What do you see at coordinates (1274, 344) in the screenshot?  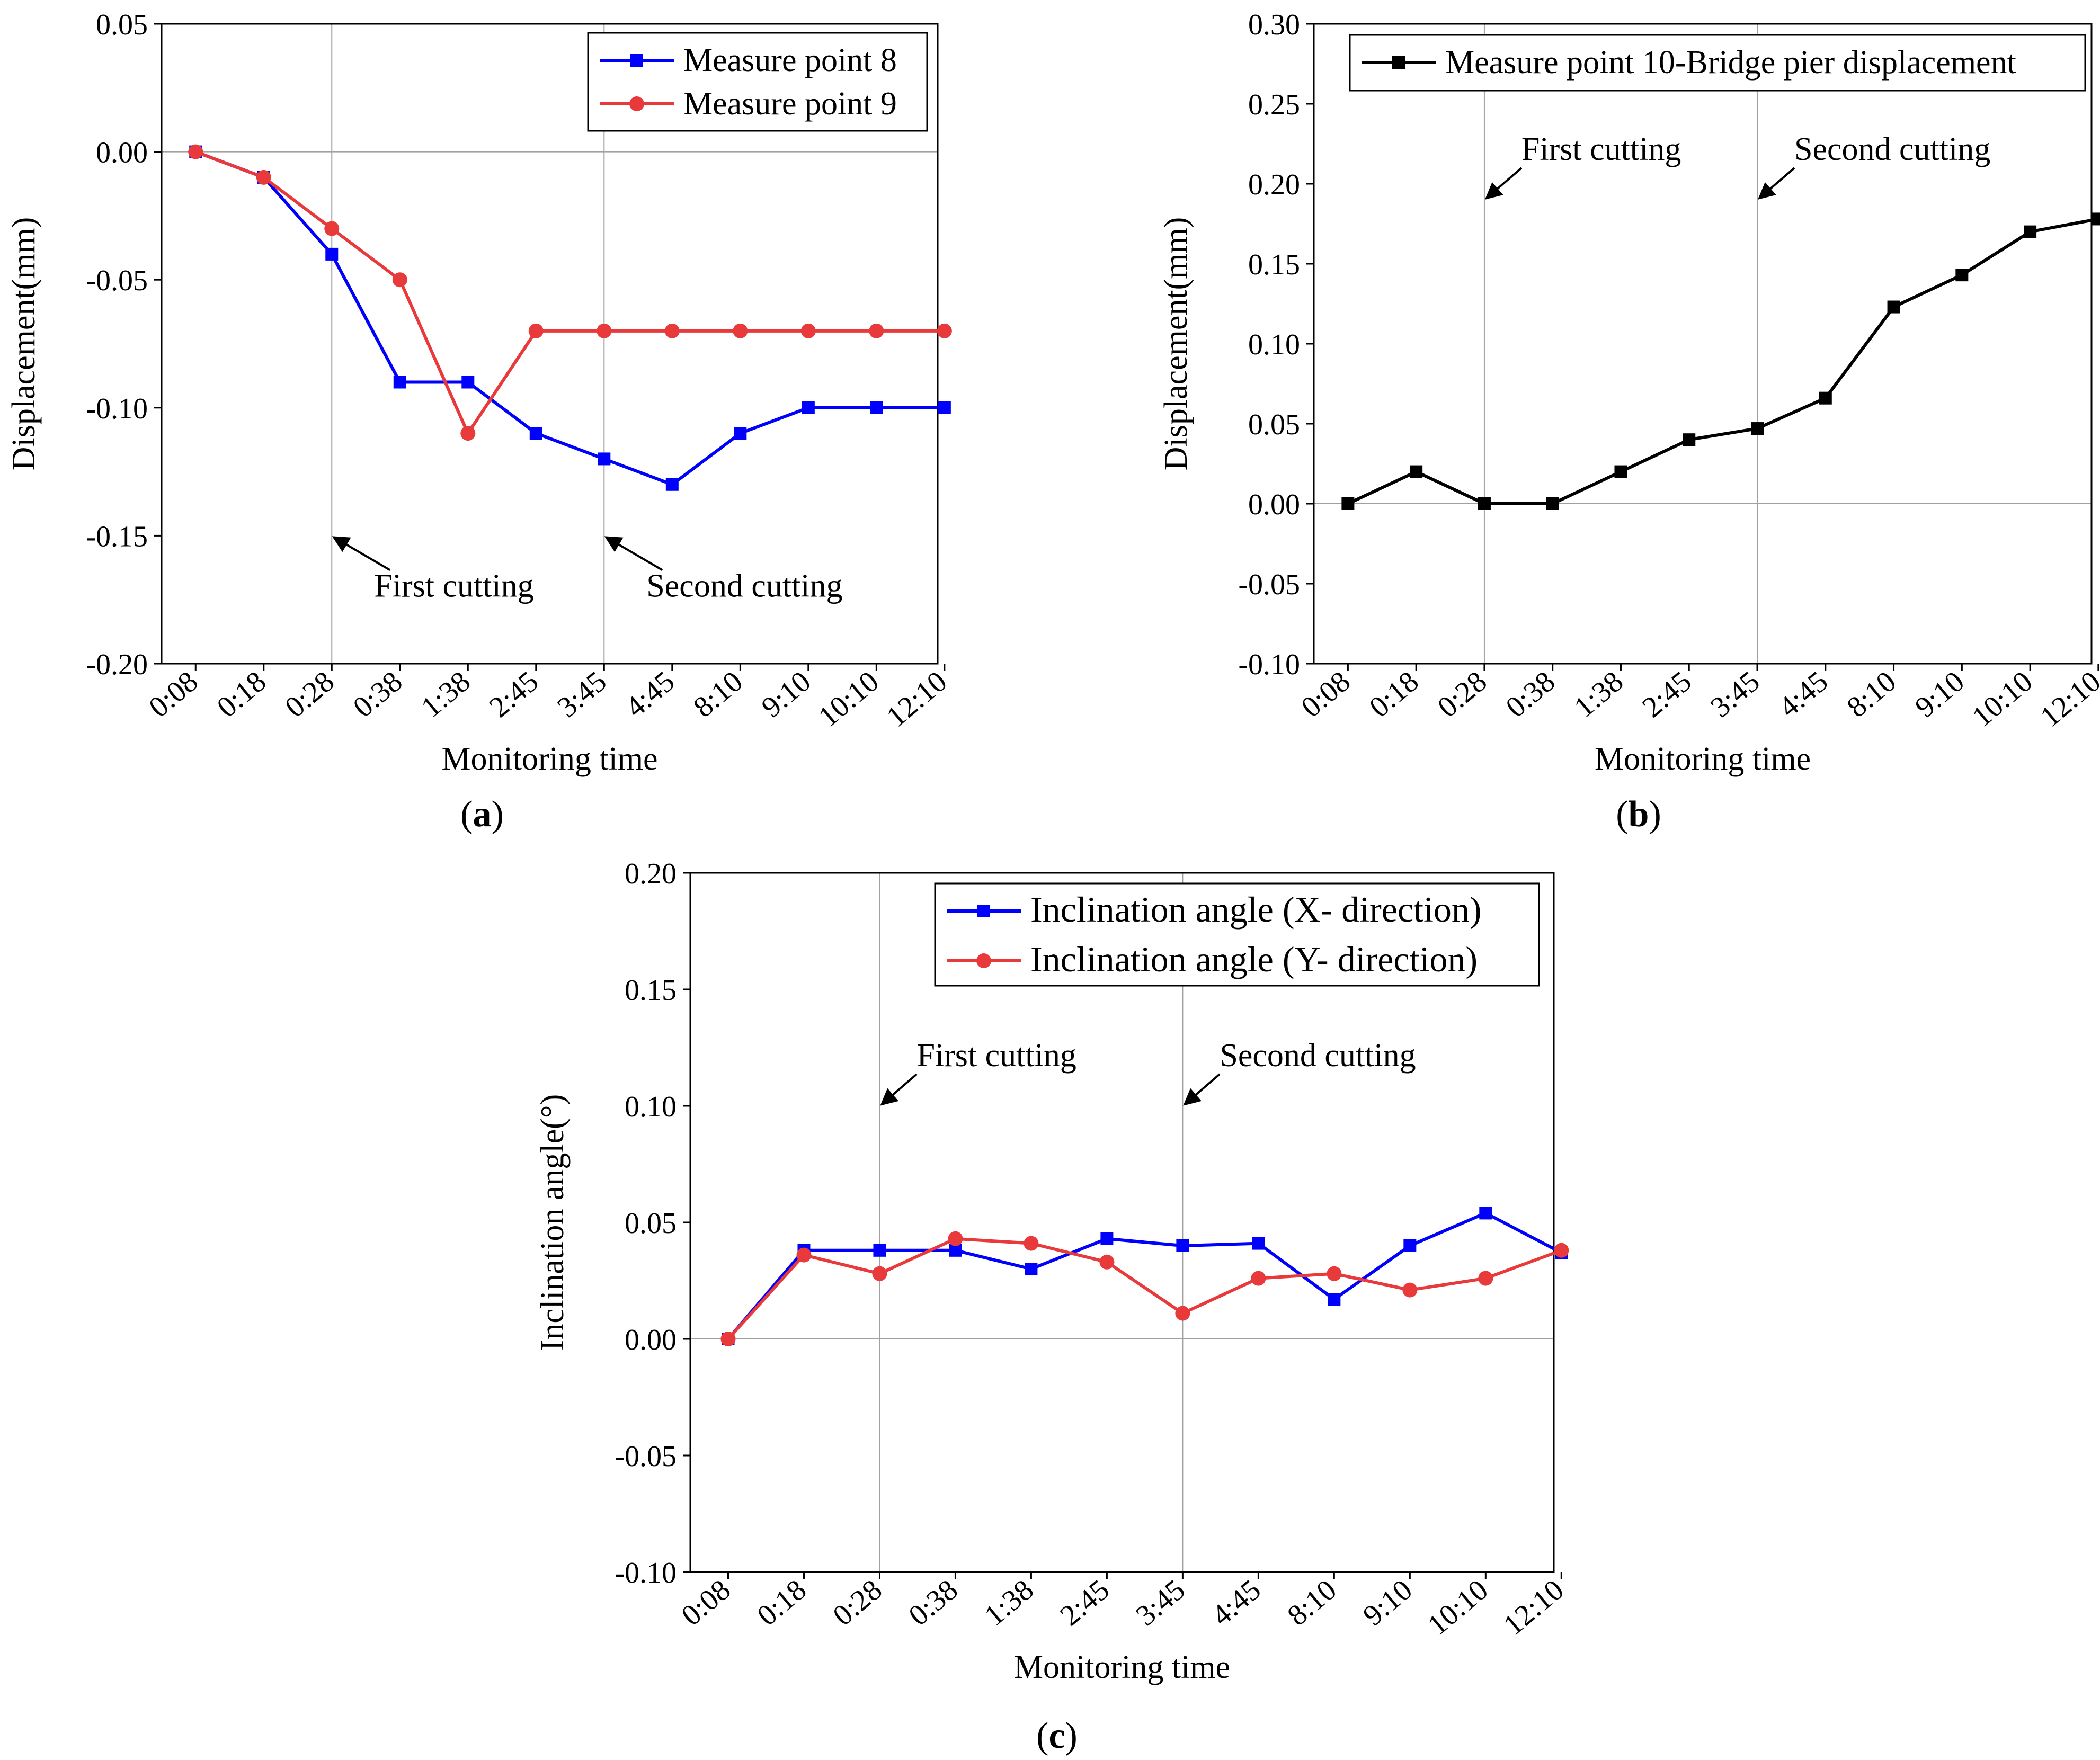 I see `y-tick-label: 0.10` at bounding box center [1274, 344].